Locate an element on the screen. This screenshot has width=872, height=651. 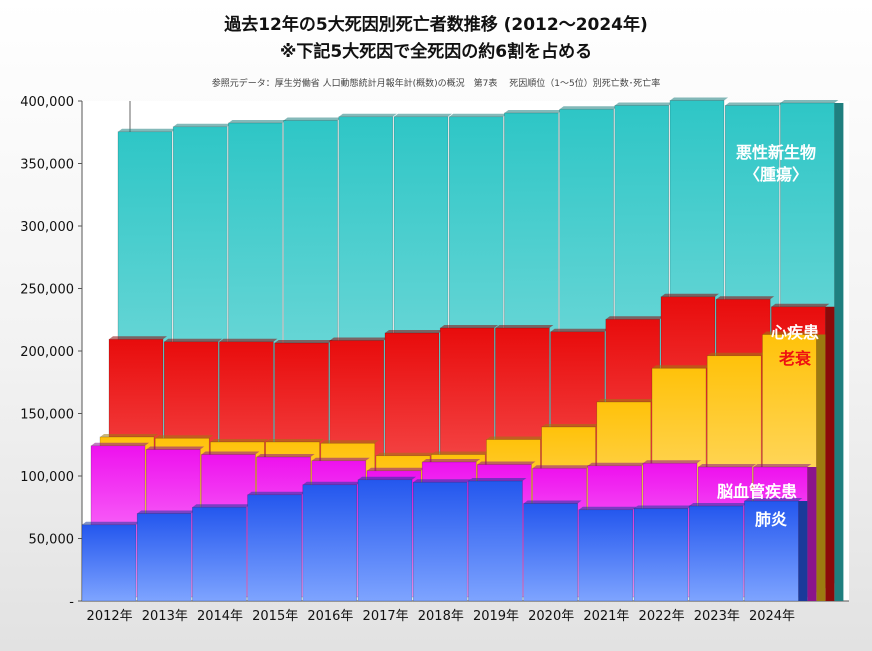
y-tick-label: 200,000 is located at coordinates (47, 352).